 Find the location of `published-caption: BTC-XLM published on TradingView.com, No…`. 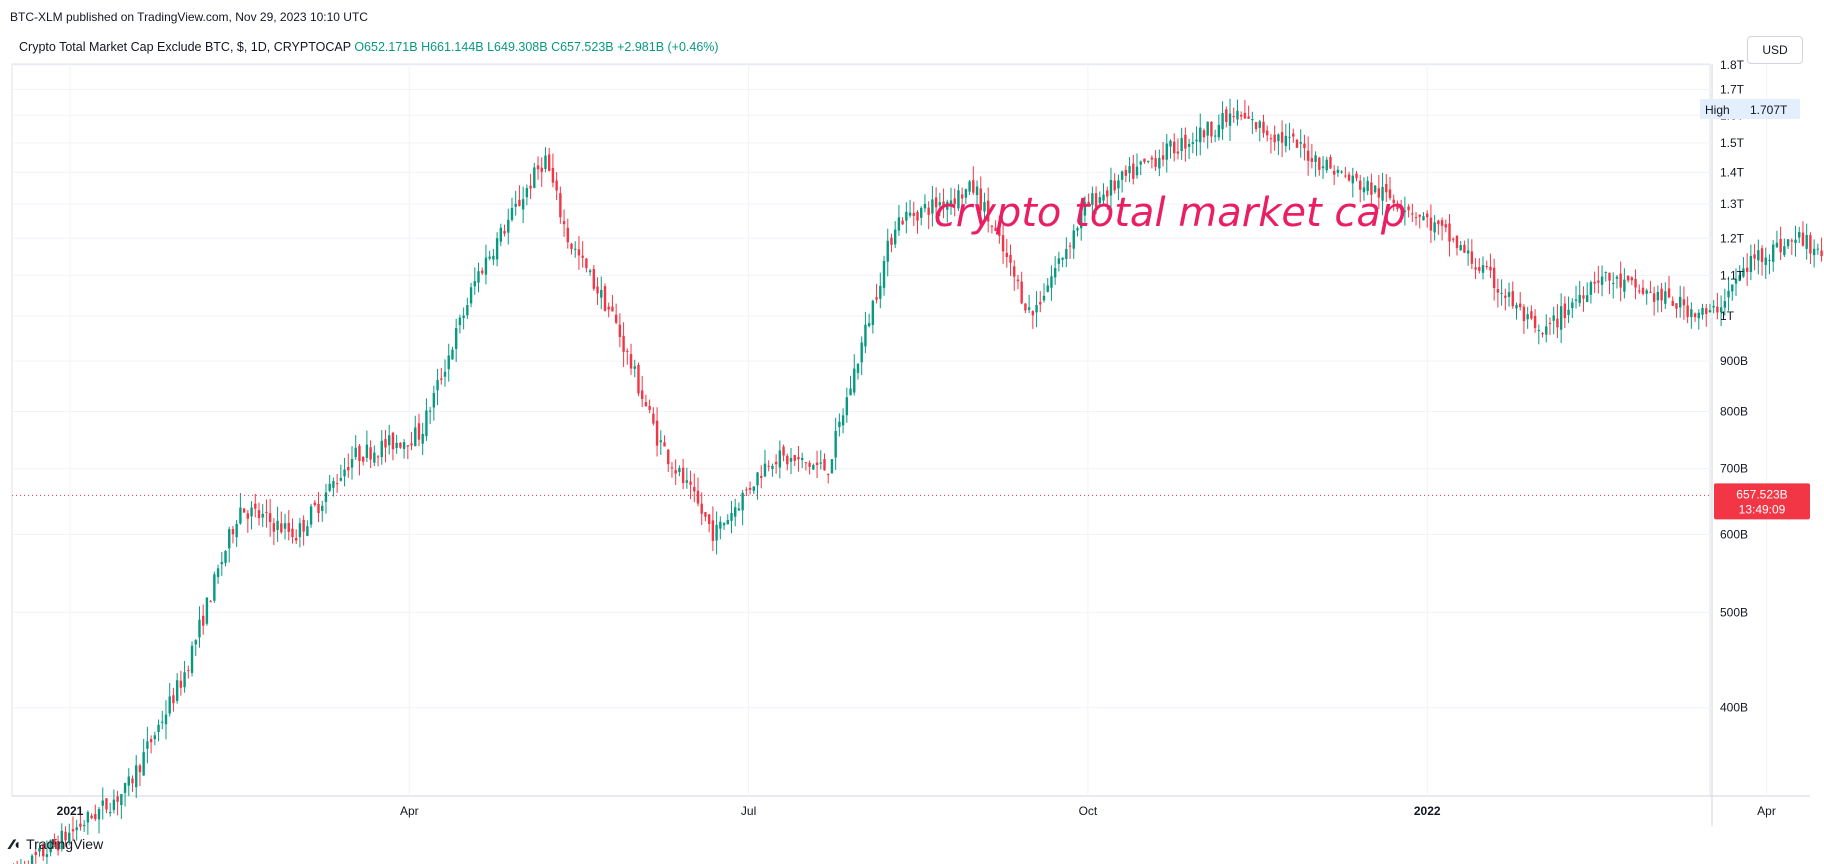

published-caption: BTC-XLM published on TradingView.com, No… is located at coordinates (189, 17).